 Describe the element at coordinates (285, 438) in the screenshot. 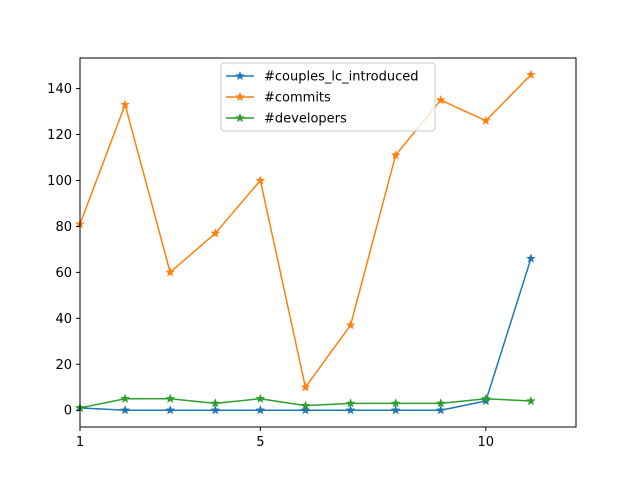

I see `x-axis: 1 5 10` at that location.